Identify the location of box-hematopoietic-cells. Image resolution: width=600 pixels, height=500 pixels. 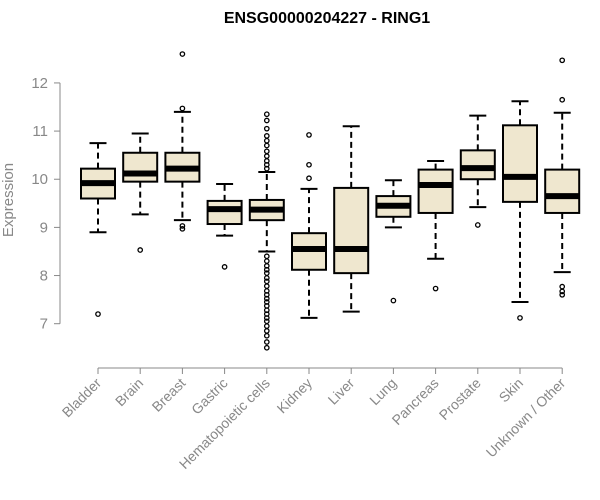
(266, 231).